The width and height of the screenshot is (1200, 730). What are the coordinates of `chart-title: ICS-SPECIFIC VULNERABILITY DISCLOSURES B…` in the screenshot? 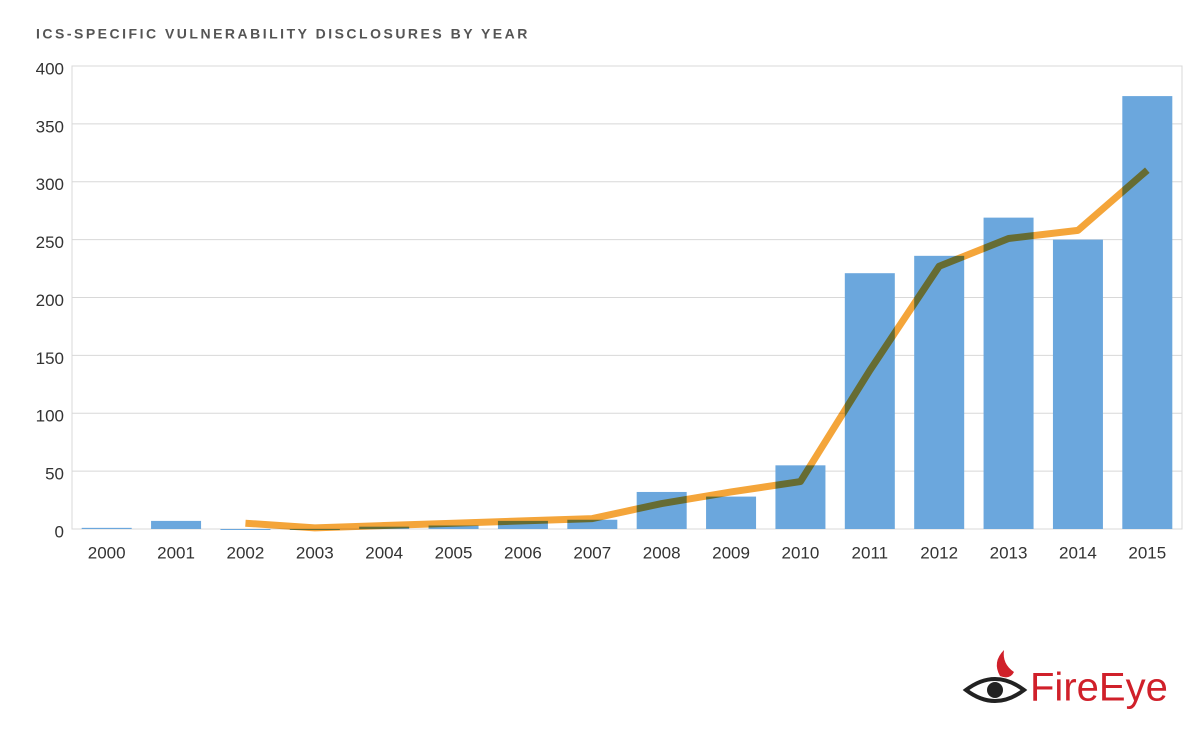 It's located at (283, 34).